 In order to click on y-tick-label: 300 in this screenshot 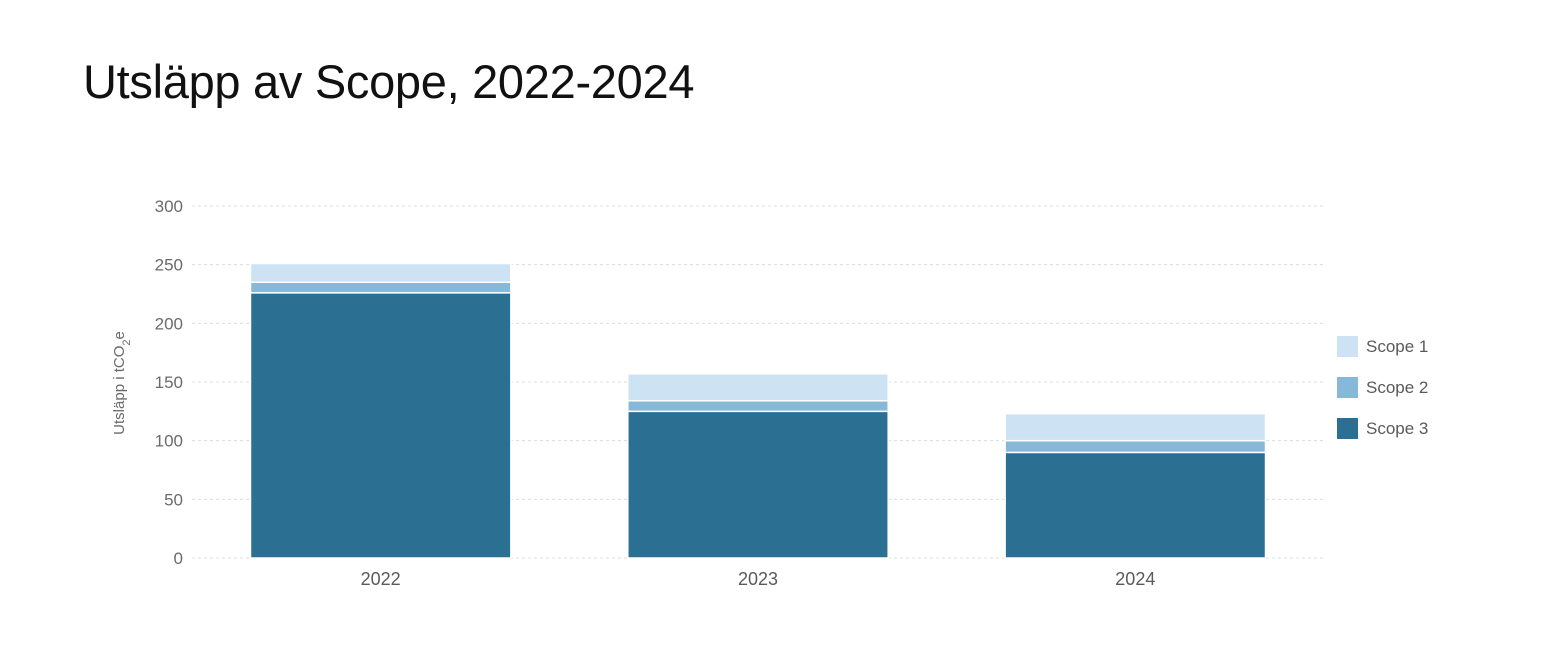, I will do `click(169, 206)`.